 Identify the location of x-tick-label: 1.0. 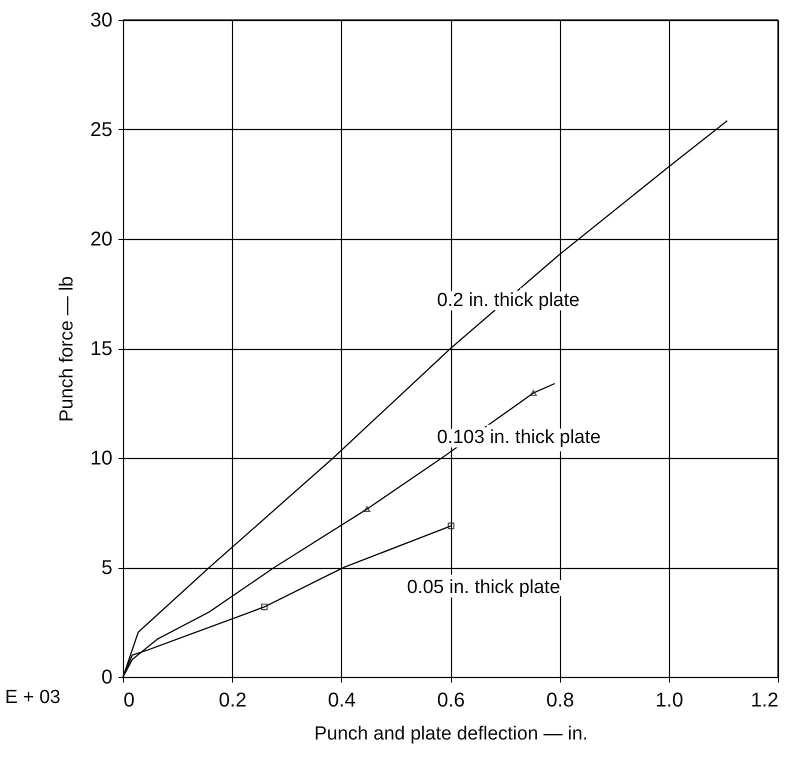
(669, 701).